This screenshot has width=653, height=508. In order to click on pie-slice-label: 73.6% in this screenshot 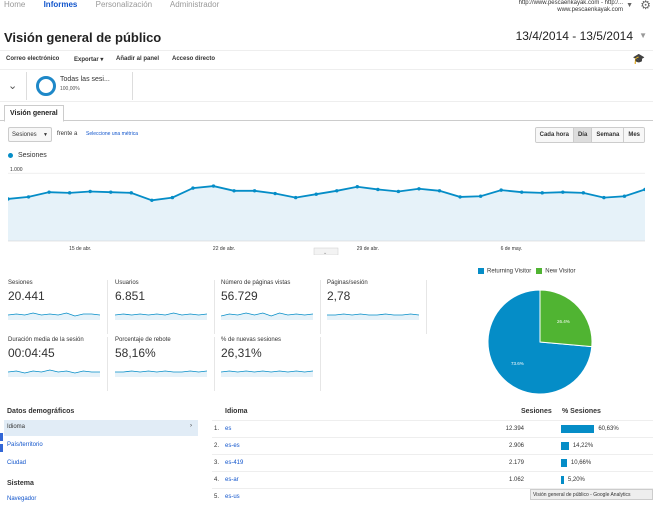, I will do `click(517, 363)`.